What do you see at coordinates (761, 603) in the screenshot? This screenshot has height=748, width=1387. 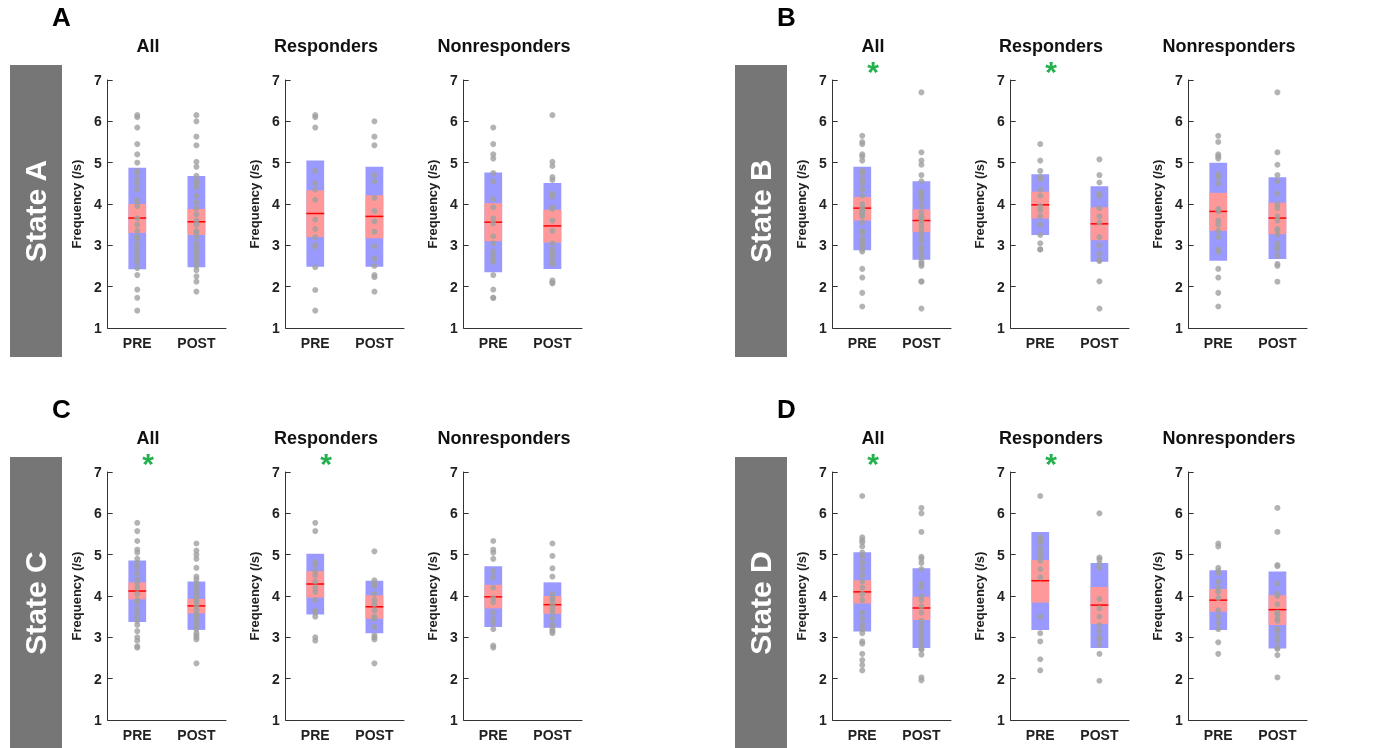 I see `text: State D` at bounding box center [761, 603].